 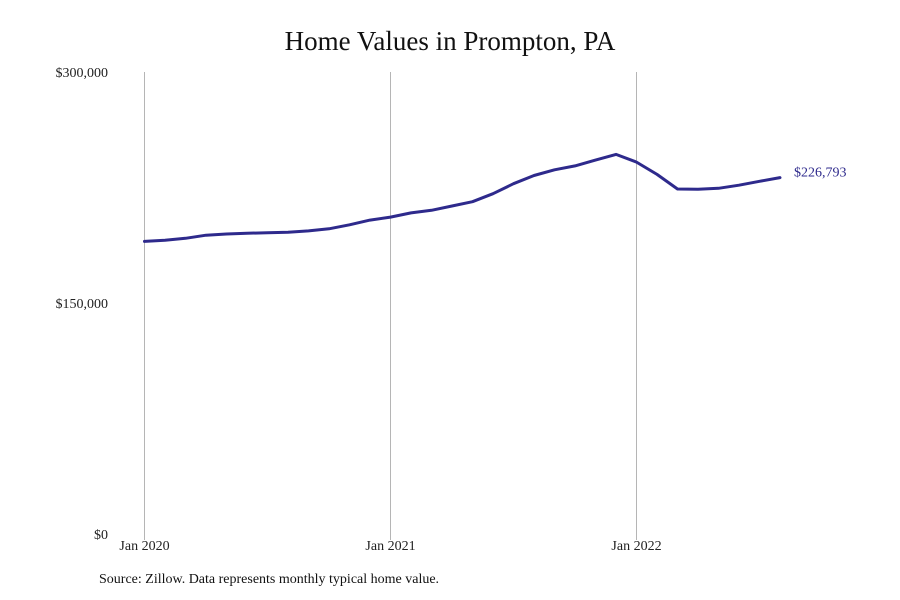 I want to click on y-tick-label: $300,000, so click(x=82, y=73).